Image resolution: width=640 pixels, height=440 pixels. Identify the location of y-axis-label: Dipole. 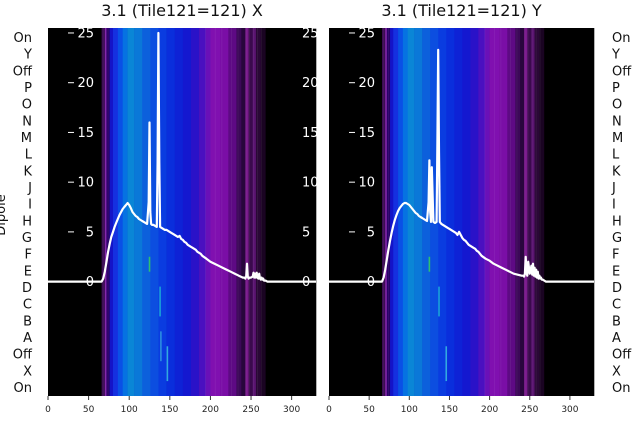
(4, 214).